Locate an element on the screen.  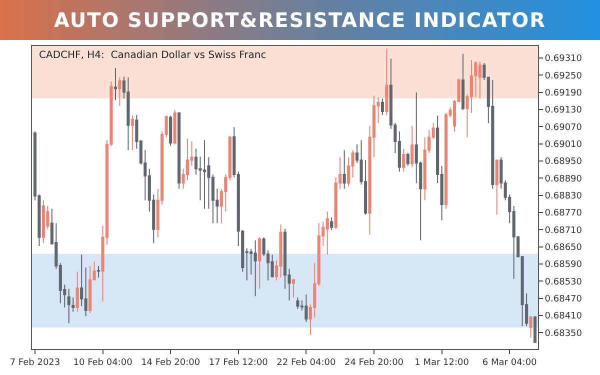
x-tick-label: 10 Feb 04:00 is located at coordinates (103, 363).